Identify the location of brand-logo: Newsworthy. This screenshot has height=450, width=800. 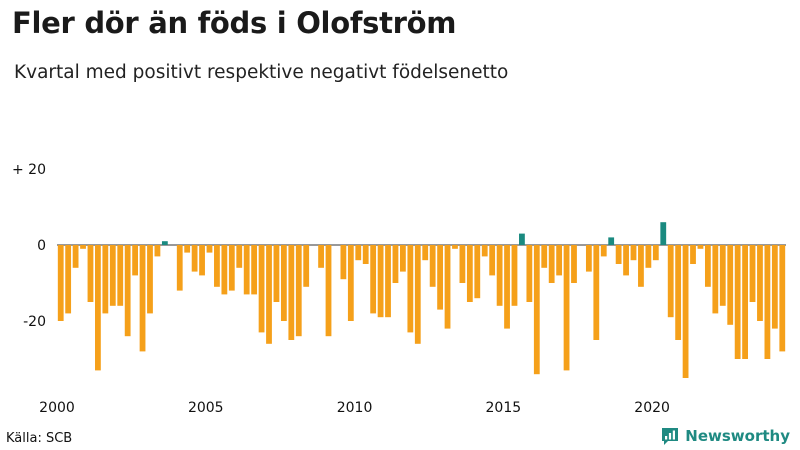
(725, 436).